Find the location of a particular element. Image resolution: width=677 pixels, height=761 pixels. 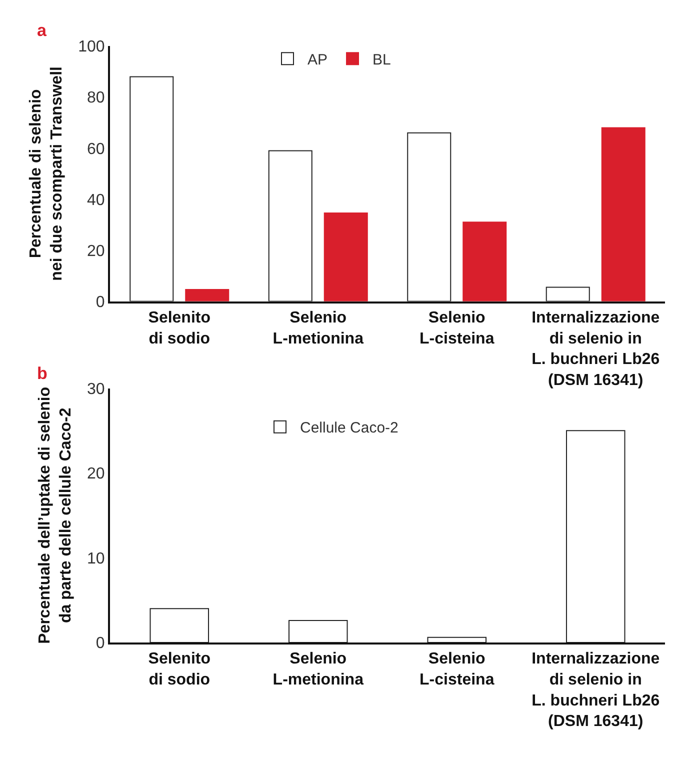

legend-label: Cellule Caco-2 is located at coordinates (349, 428).